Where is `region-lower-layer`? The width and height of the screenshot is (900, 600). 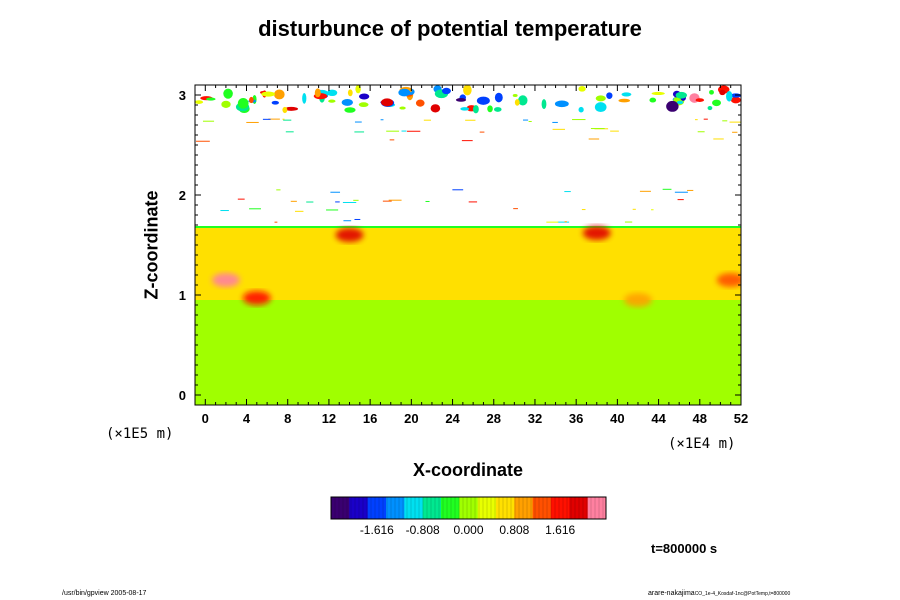
region-lower-layer is located at coordinates (468, 352).